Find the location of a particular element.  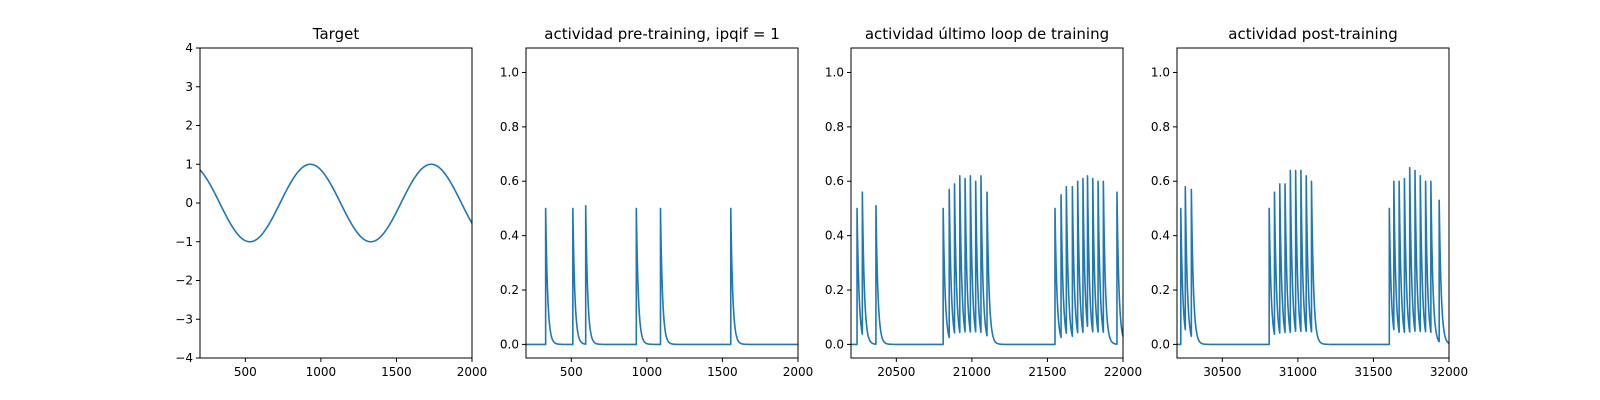

x-tick-label: 32000 is located at coordinates (1449, 372).